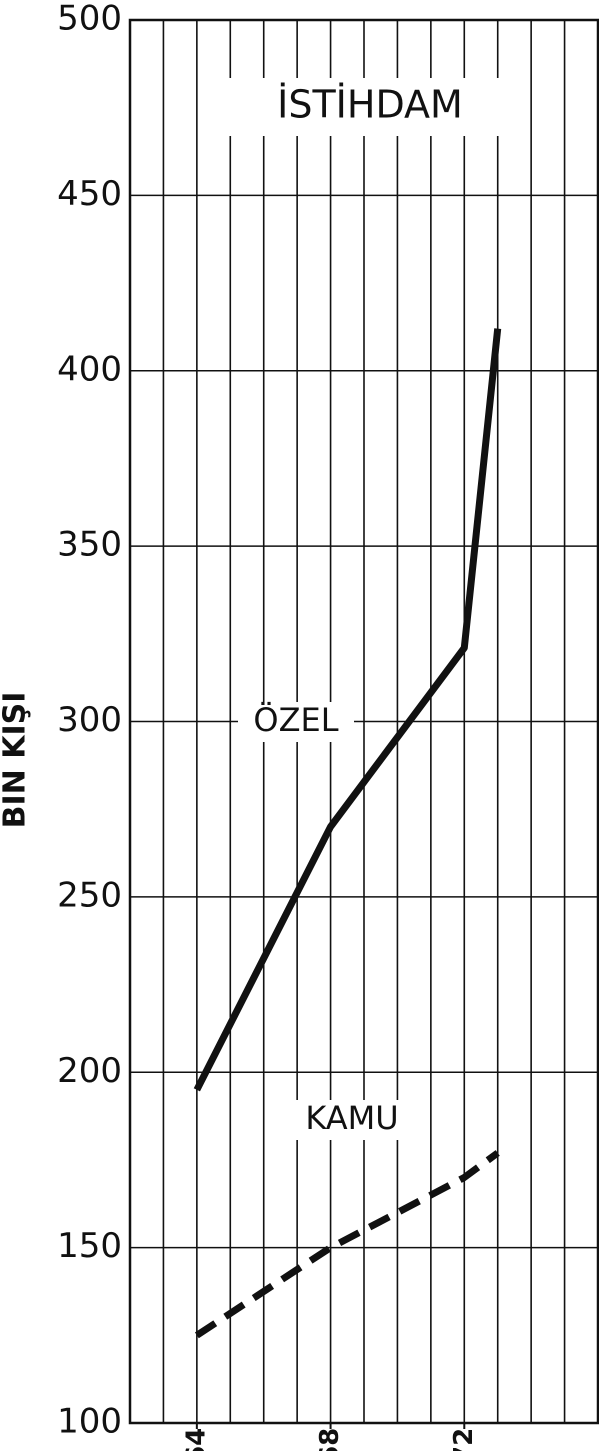  I want to click on series-label: KAMU, so click(351, 1118).